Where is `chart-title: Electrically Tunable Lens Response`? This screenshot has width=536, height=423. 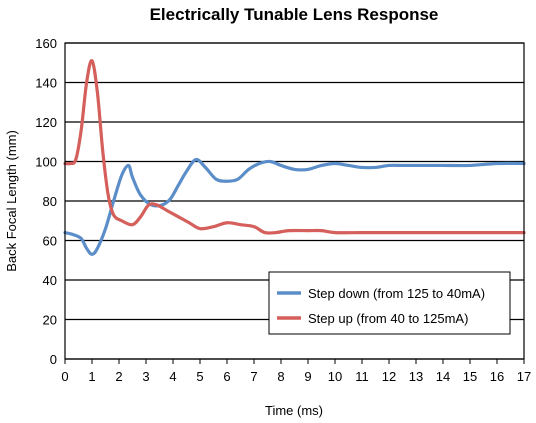
chart-title: Electrically Tunable Lens Response is located at coordinates (294, 14).